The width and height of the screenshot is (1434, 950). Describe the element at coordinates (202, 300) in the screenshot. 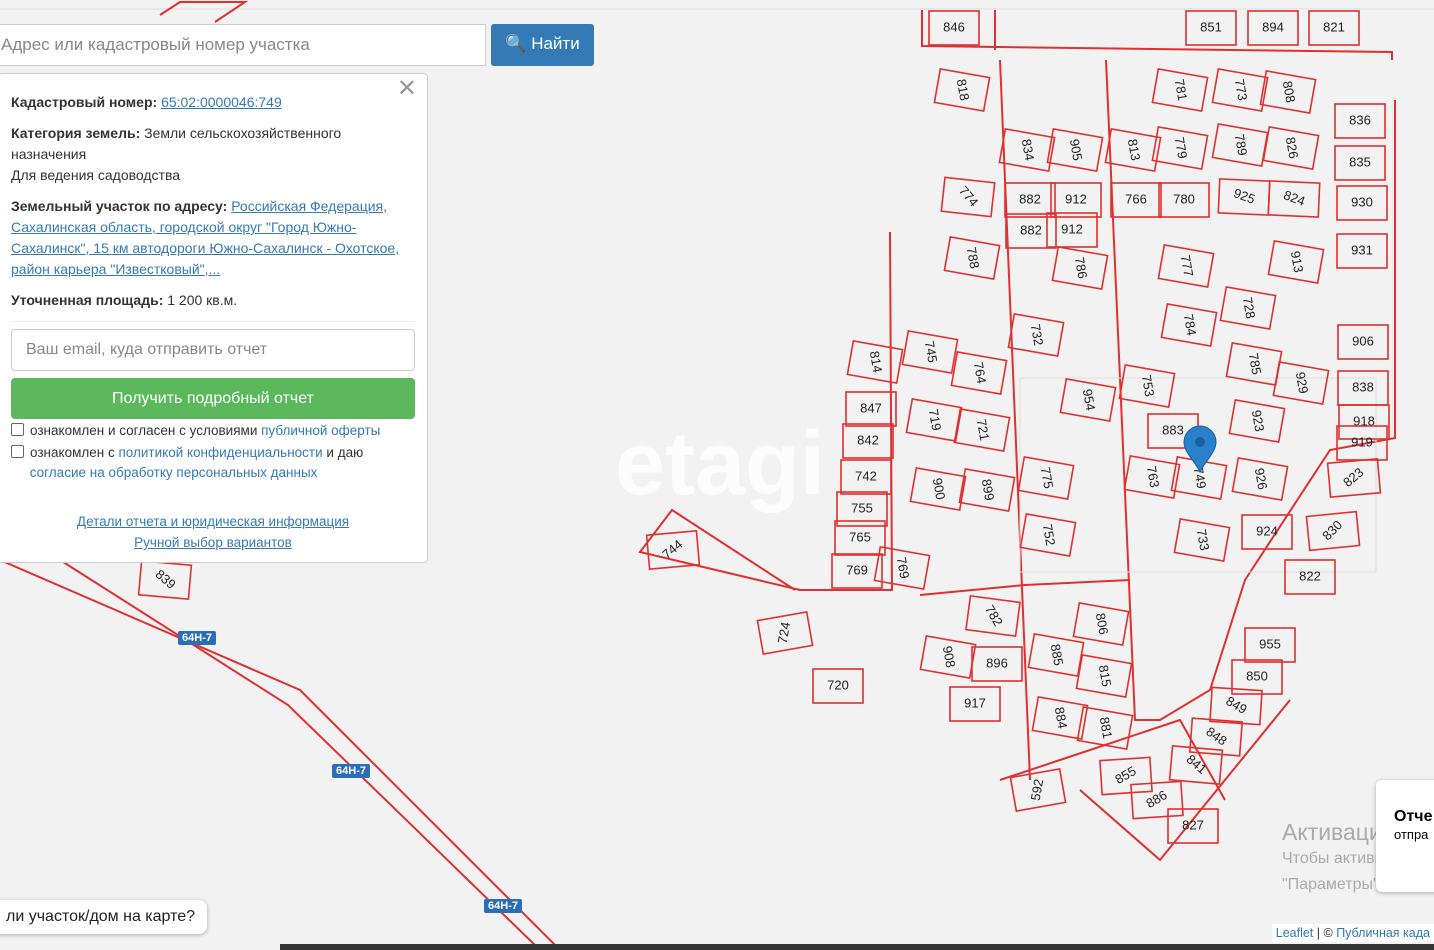

I see `value: 1 200 кв.м.` at that location.